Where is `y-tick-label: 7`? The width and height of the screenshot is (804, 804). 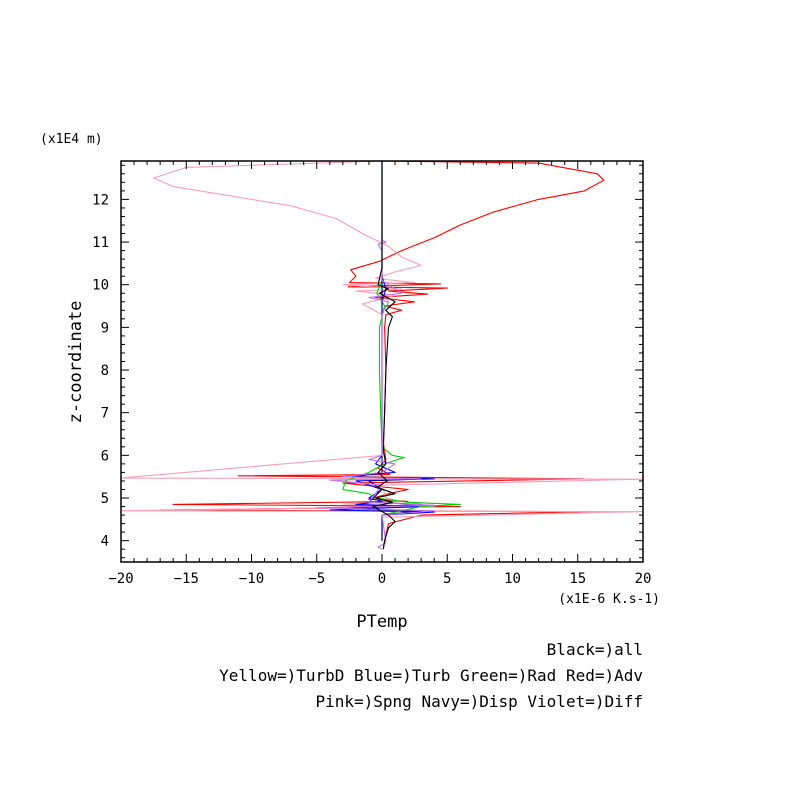 y-tick-label: 7 is located at coordinates (105, 414).